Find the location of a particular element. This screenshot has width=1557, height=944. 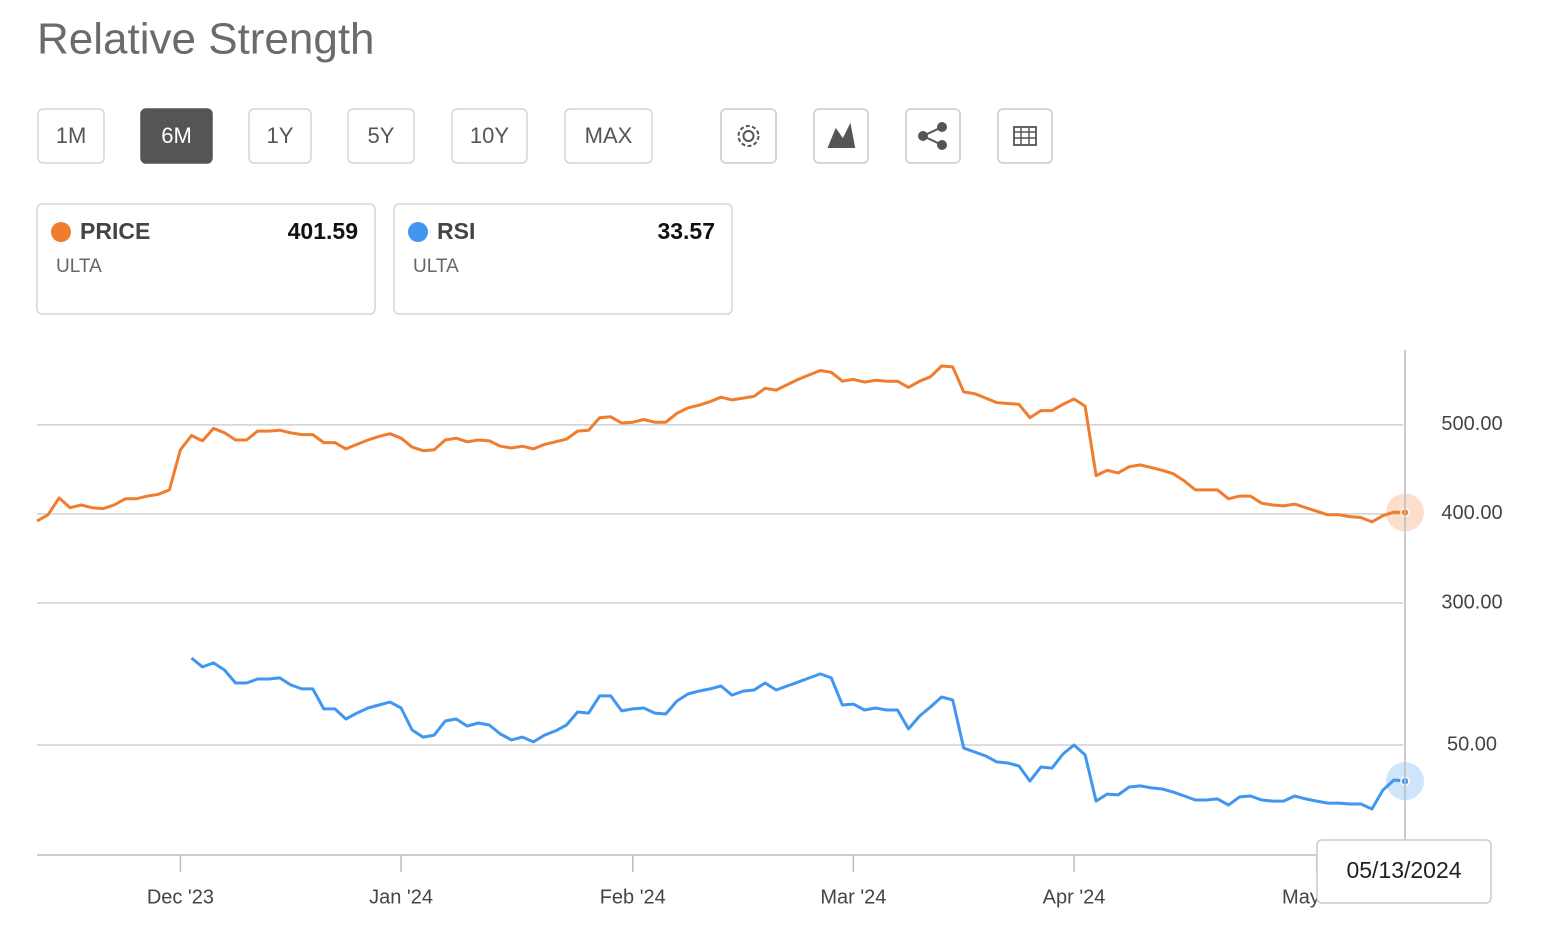

range-buttons: 1M 6M 1Y 5Y 10Y MAX is located at coordinates (345, 136).